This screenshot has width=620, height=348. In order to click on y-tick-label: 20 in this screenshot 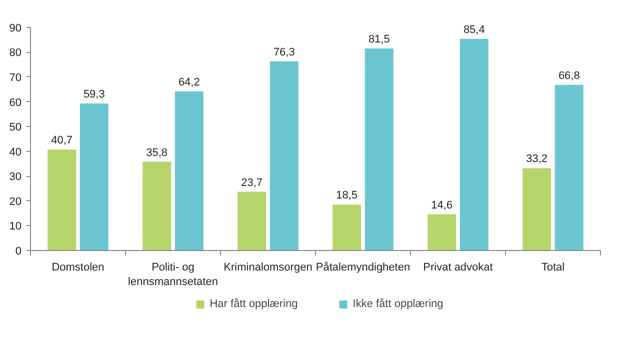, I will do `click(15, 202)`.